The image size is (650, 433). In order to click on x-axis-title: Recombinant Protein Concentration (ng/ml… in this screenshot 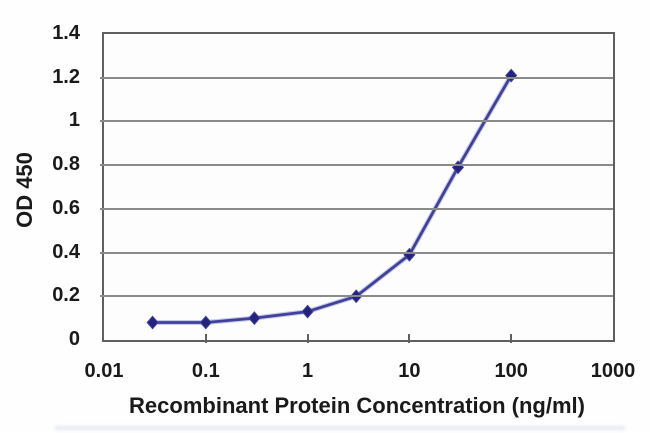, I will do `click(357, 405)`.